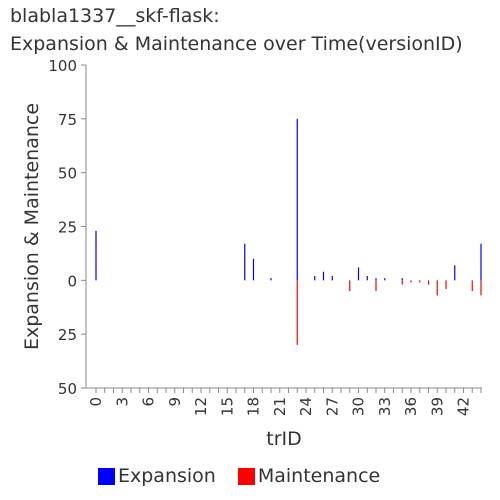  I want to click on x-tick-label: 0, so click(96, 402).